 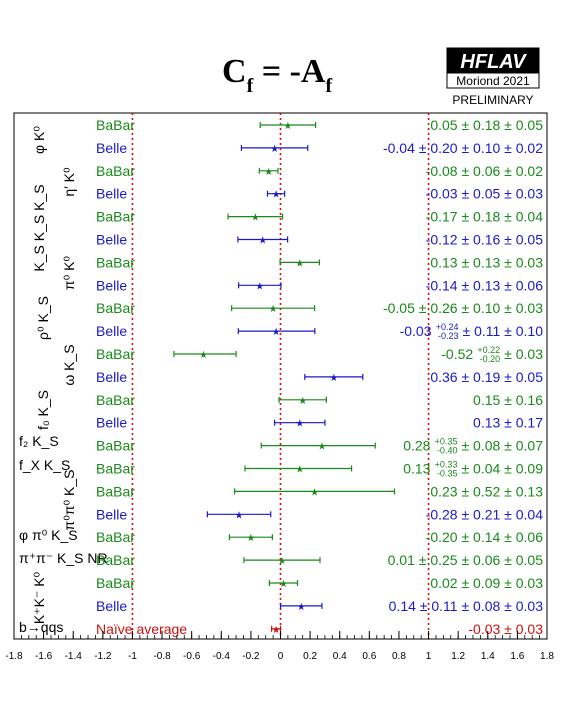 What do you see at coordinates (115, 537) in the screenshot?
I see `row-label-18: BaBar` at bounding box center [115, 537].